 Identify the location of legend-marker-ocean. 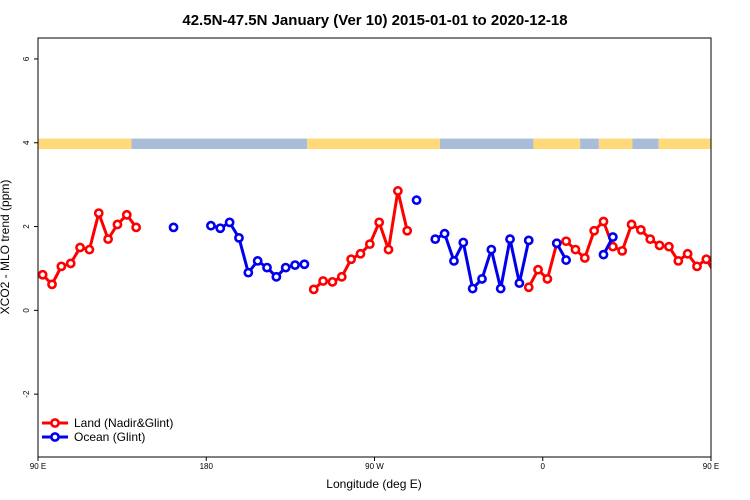
(55, 437).